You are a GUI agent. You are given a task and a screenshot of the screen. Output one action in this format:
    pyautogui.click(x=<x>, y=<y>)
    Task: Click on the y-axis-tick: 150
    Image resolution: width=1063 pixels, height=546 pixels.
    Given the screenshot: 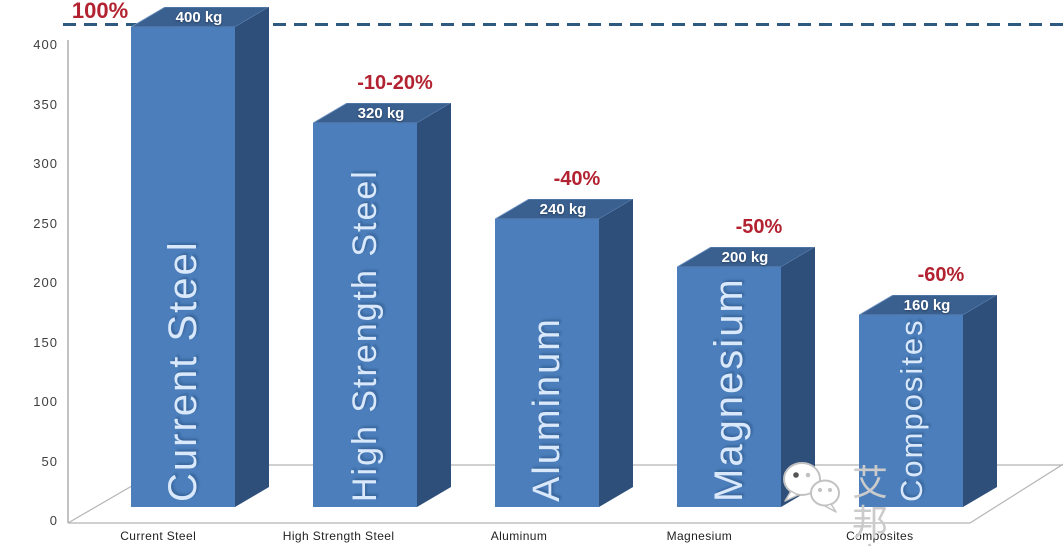 What is the action you would take?
    pyautogui.click(x=45, y=342)
    